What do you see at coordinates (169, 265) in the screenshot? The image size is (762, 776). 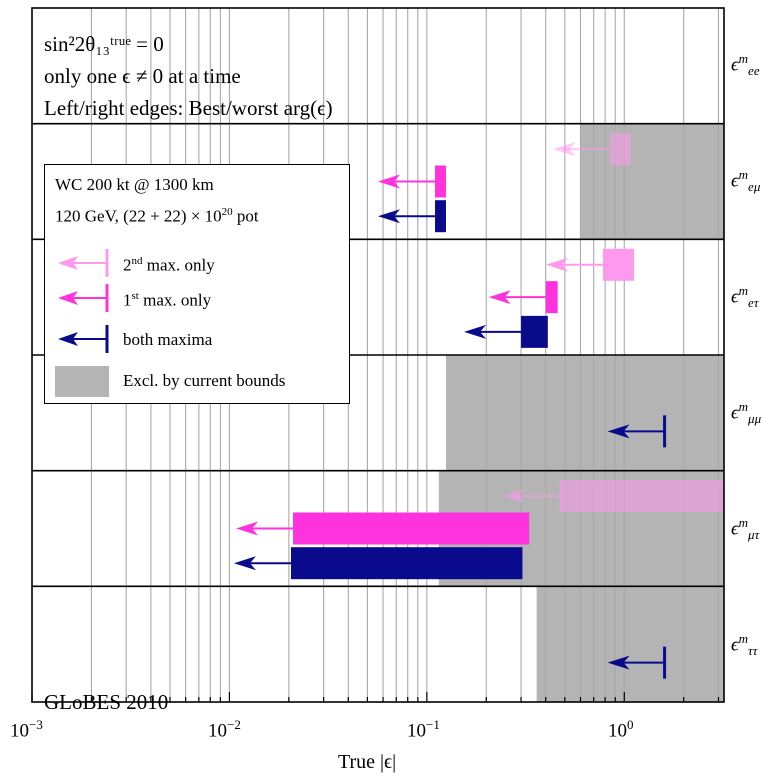 I see `legend-label-second-max: 2nd max. only` at bounding box center [169, 265].